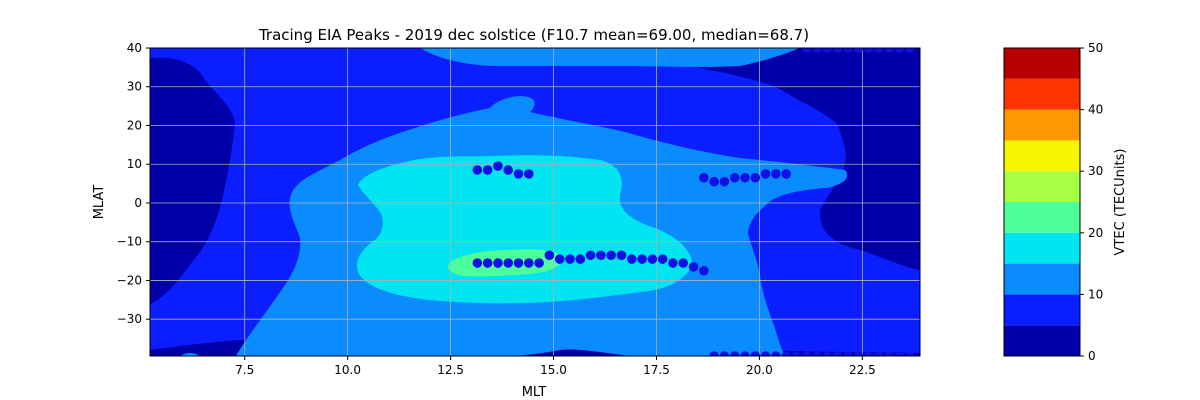  What do you see at coordinates (1095, 48) in the screenshot?
I see `colorbar-tick-label: 50` at bounding box center [1095, 48].